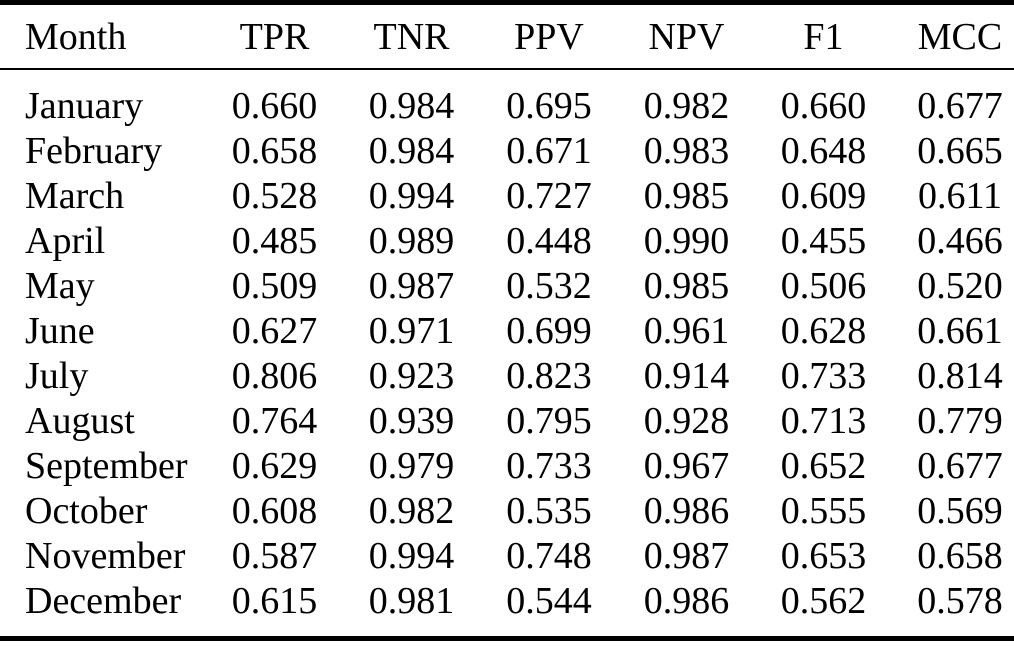 This screenshot has width=1014, height=647. I want to click on f1-value-cell: 0.660, so click(823, 106).